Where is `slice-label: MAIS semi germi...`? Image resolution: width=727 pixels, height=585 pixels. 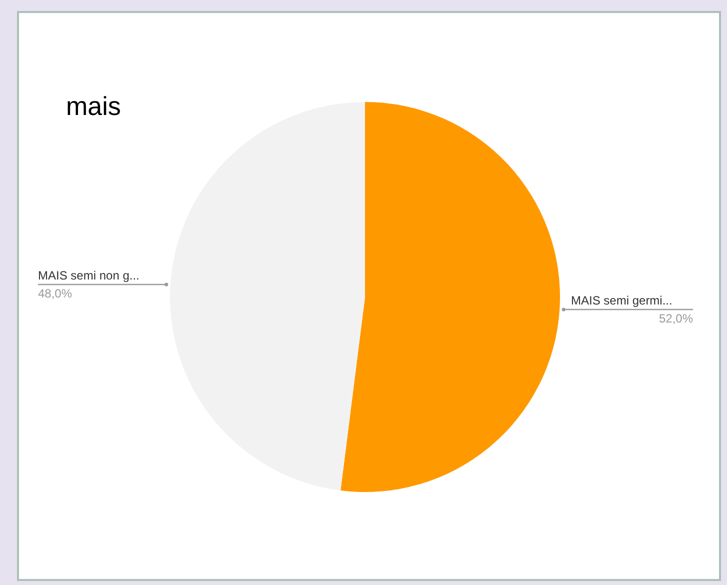 slice-label: MAIS semi germi... is located at coordinates (621, 300).